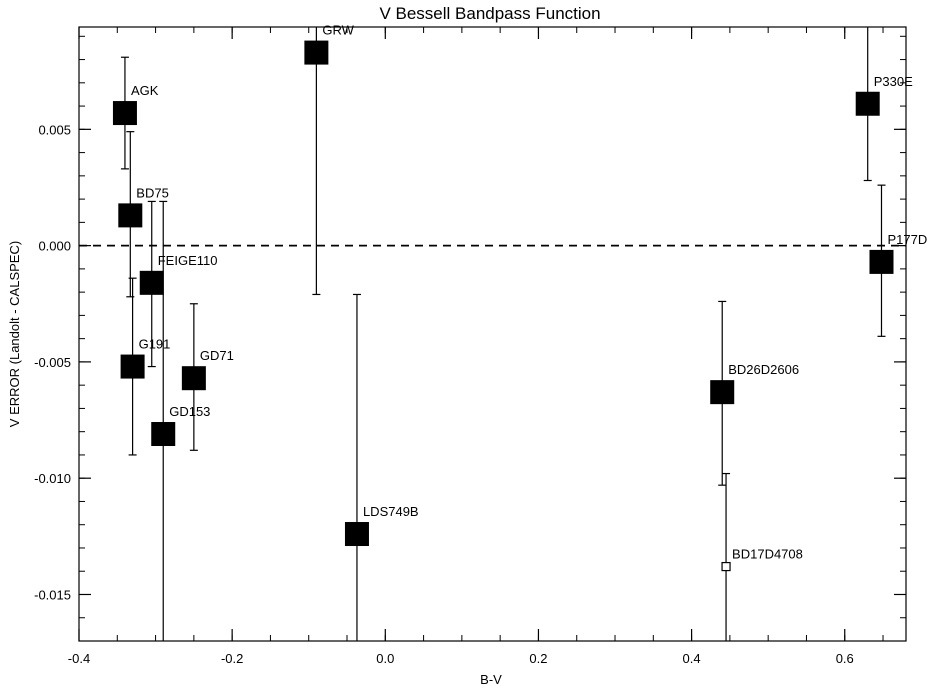 This screenshot has width=931, height=692. I want to click on x-tick-label: -0.4, so click(79, 658).